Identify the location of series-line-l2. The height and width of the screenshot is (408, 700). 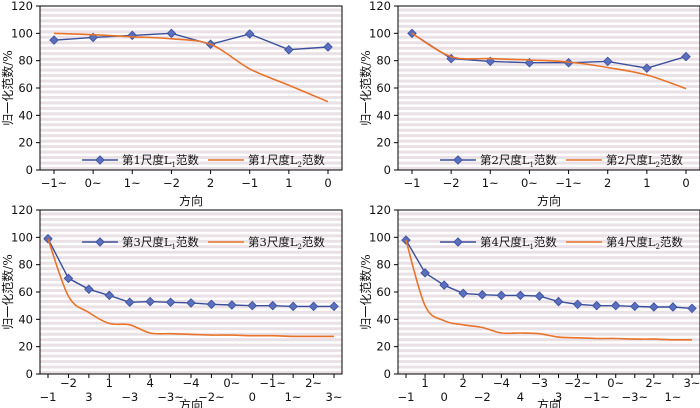
(549, 61).